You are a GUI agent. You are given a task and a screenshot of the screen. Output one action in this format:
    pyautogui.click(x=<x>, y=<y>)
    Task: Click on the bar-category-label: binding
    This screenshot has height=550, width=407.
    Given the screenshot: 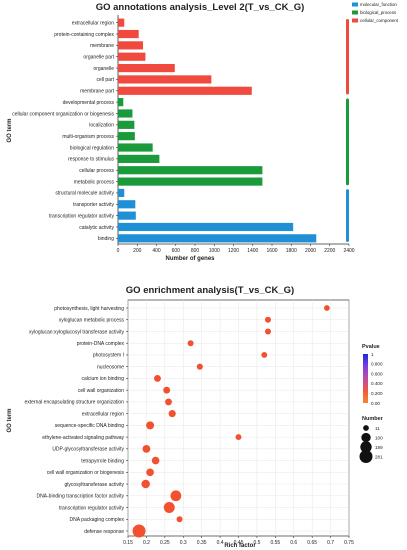 What is the action you would take?
    pyautogui.click(x=106, y=239)
    